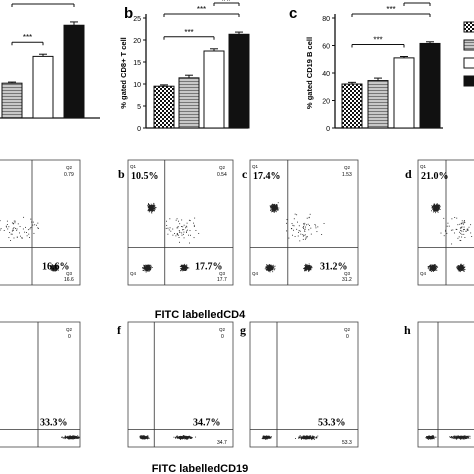  What do you see at coordinates (43, 87) in the screenshot?
I see `bar-white` at bounding box center [43, 87].